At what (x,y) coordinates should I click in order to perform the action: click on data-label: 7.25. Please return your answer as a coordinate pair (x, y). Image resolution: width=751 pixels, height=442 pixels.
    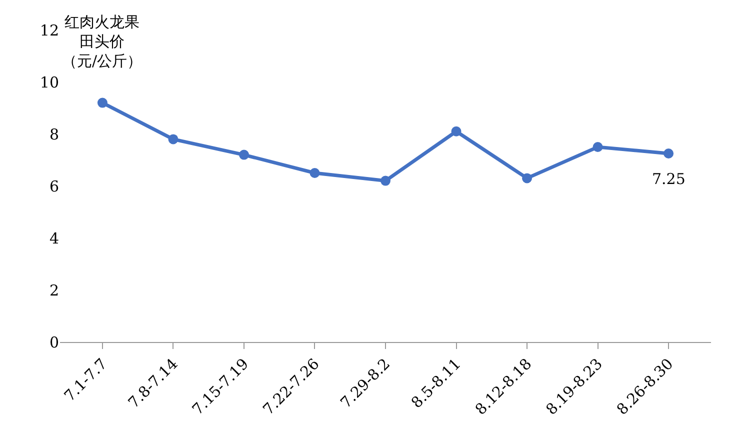
    Looking at the image, I should click on (669, 179).